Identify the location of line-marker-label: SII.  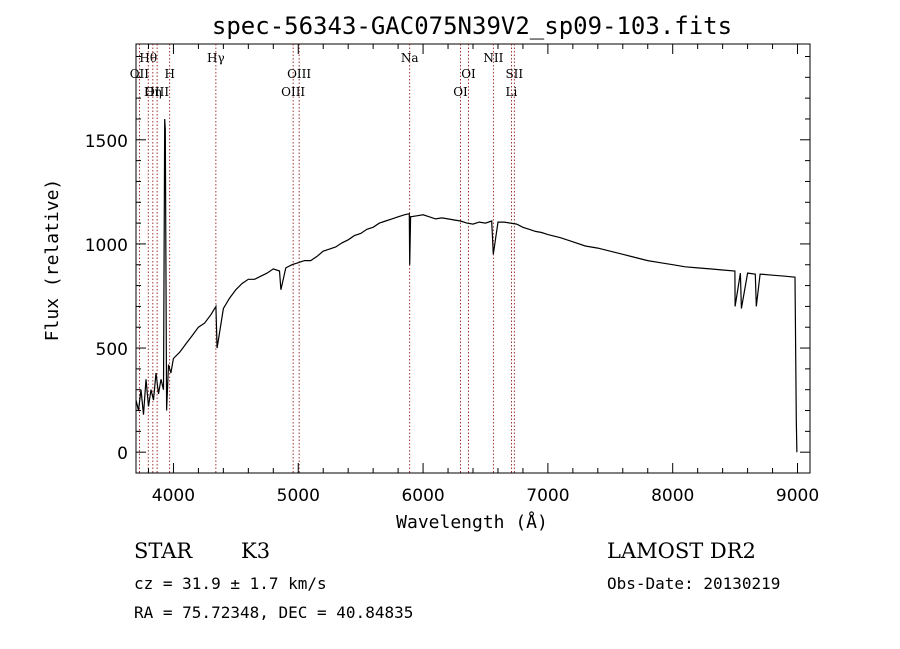
(514, 74).